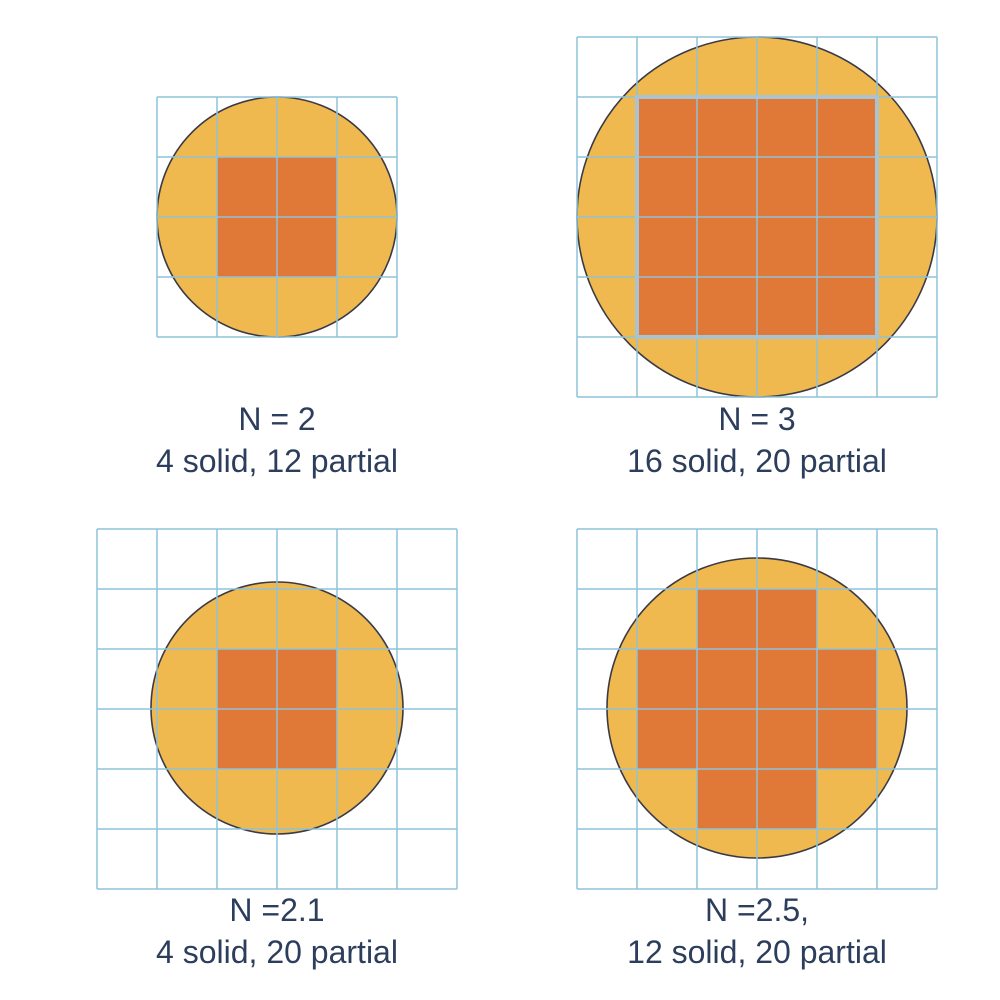 Image resolution: width=1000 pixels, height=1000 pixels. Describe the element at coordinates (276, 419) in the screenshot. I see `panel-title: N = 2` at that location.